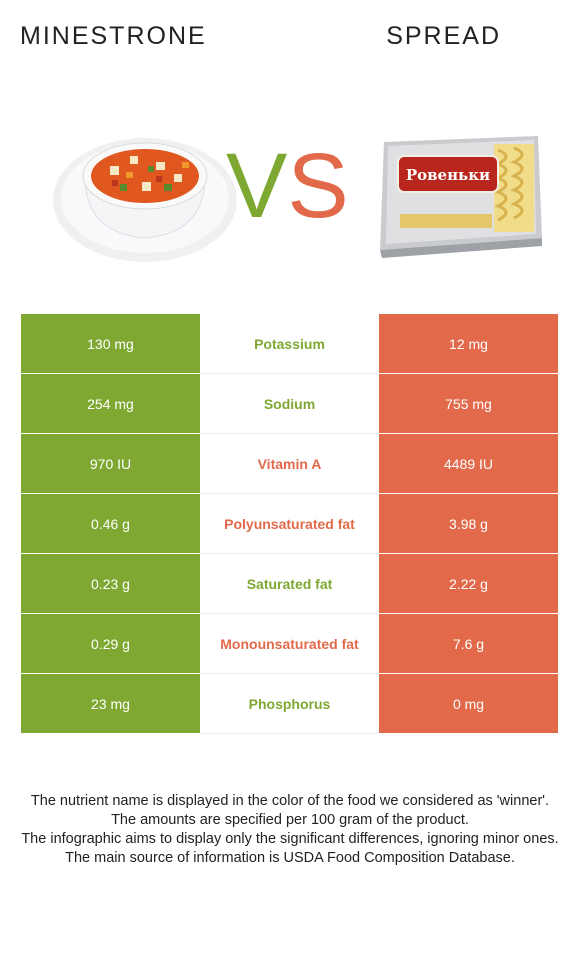 This screenshot has height=964, width=580. What do you see at coordinates (110, 344) in the screenshot?
I see `left-value-cell: 130 mg` at bounding box center [110, 344].